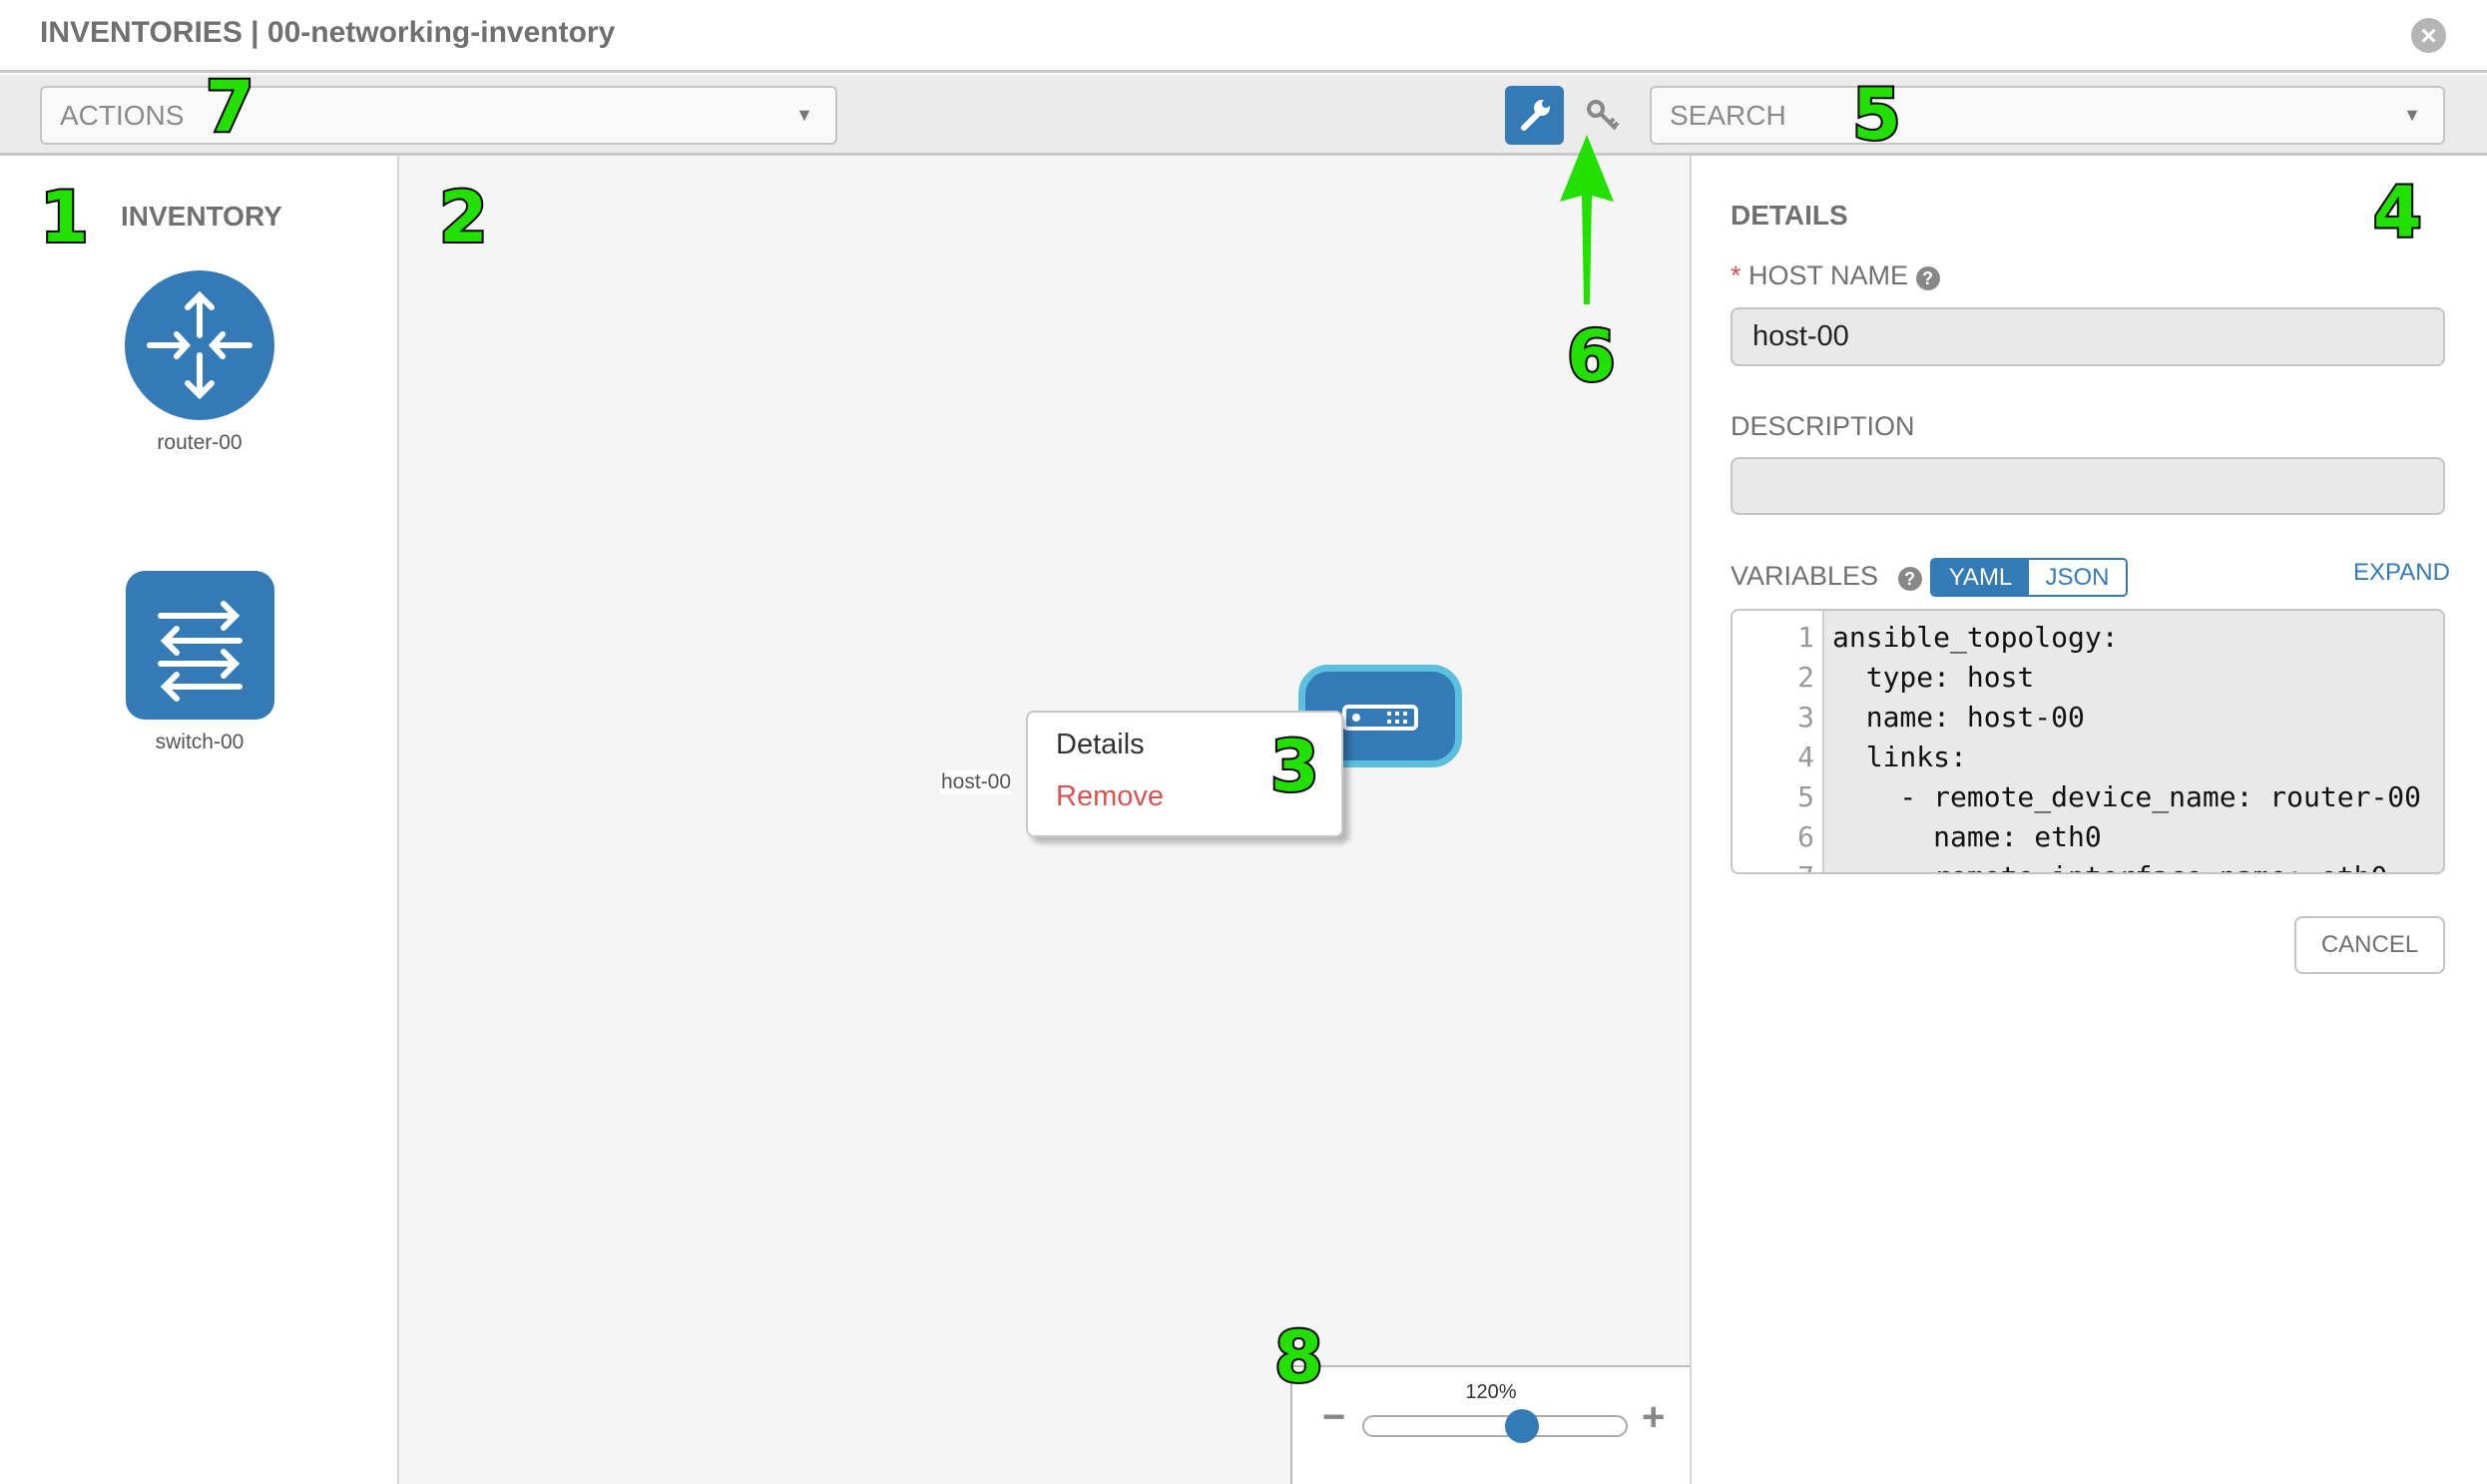 The width and height of the screenshot is (2487, 1484). What do you see at coordinates (1495, 1426) in the screenshot?
I see `zoom-slider` at bounding box center [1495, 1426].